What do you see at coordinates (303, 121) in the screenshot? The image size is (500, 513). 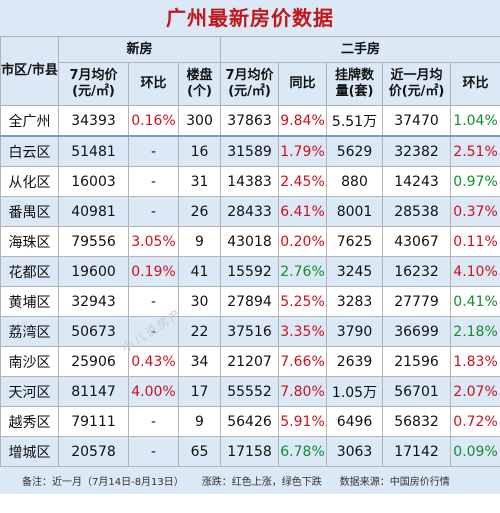 I see `cell-sh-yoy: 9.84%` at bounding box center [303, 121].